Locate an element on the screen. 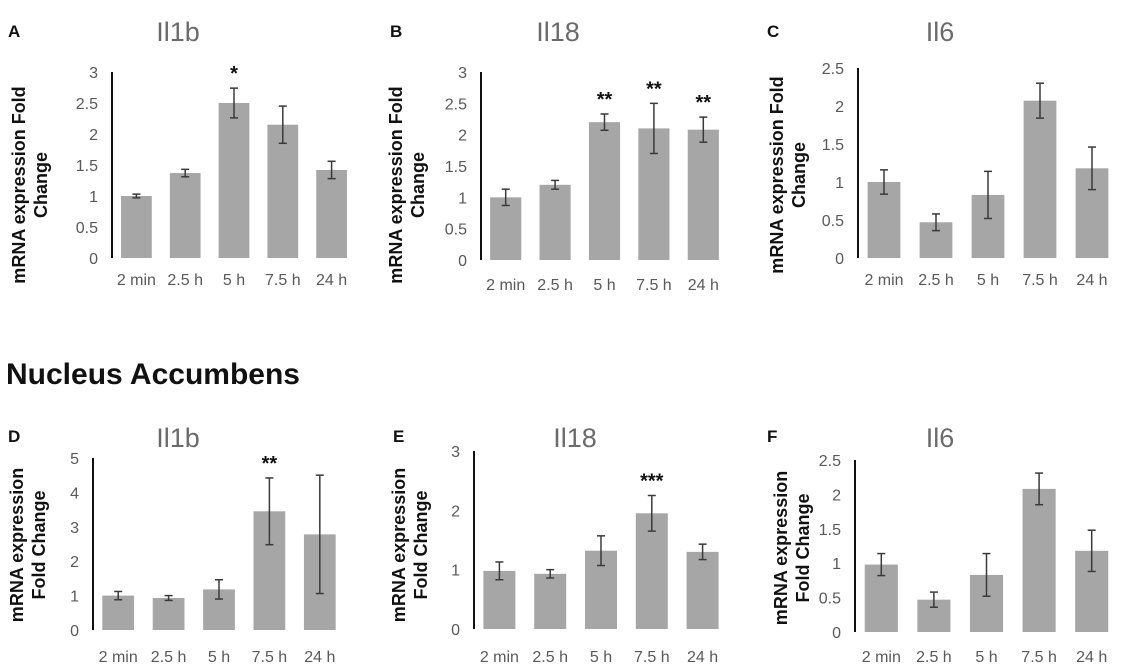 This screenshot has height=666, width=1121. panel-a-ytick-label: 2.5 is located at coordinates (87, 104).